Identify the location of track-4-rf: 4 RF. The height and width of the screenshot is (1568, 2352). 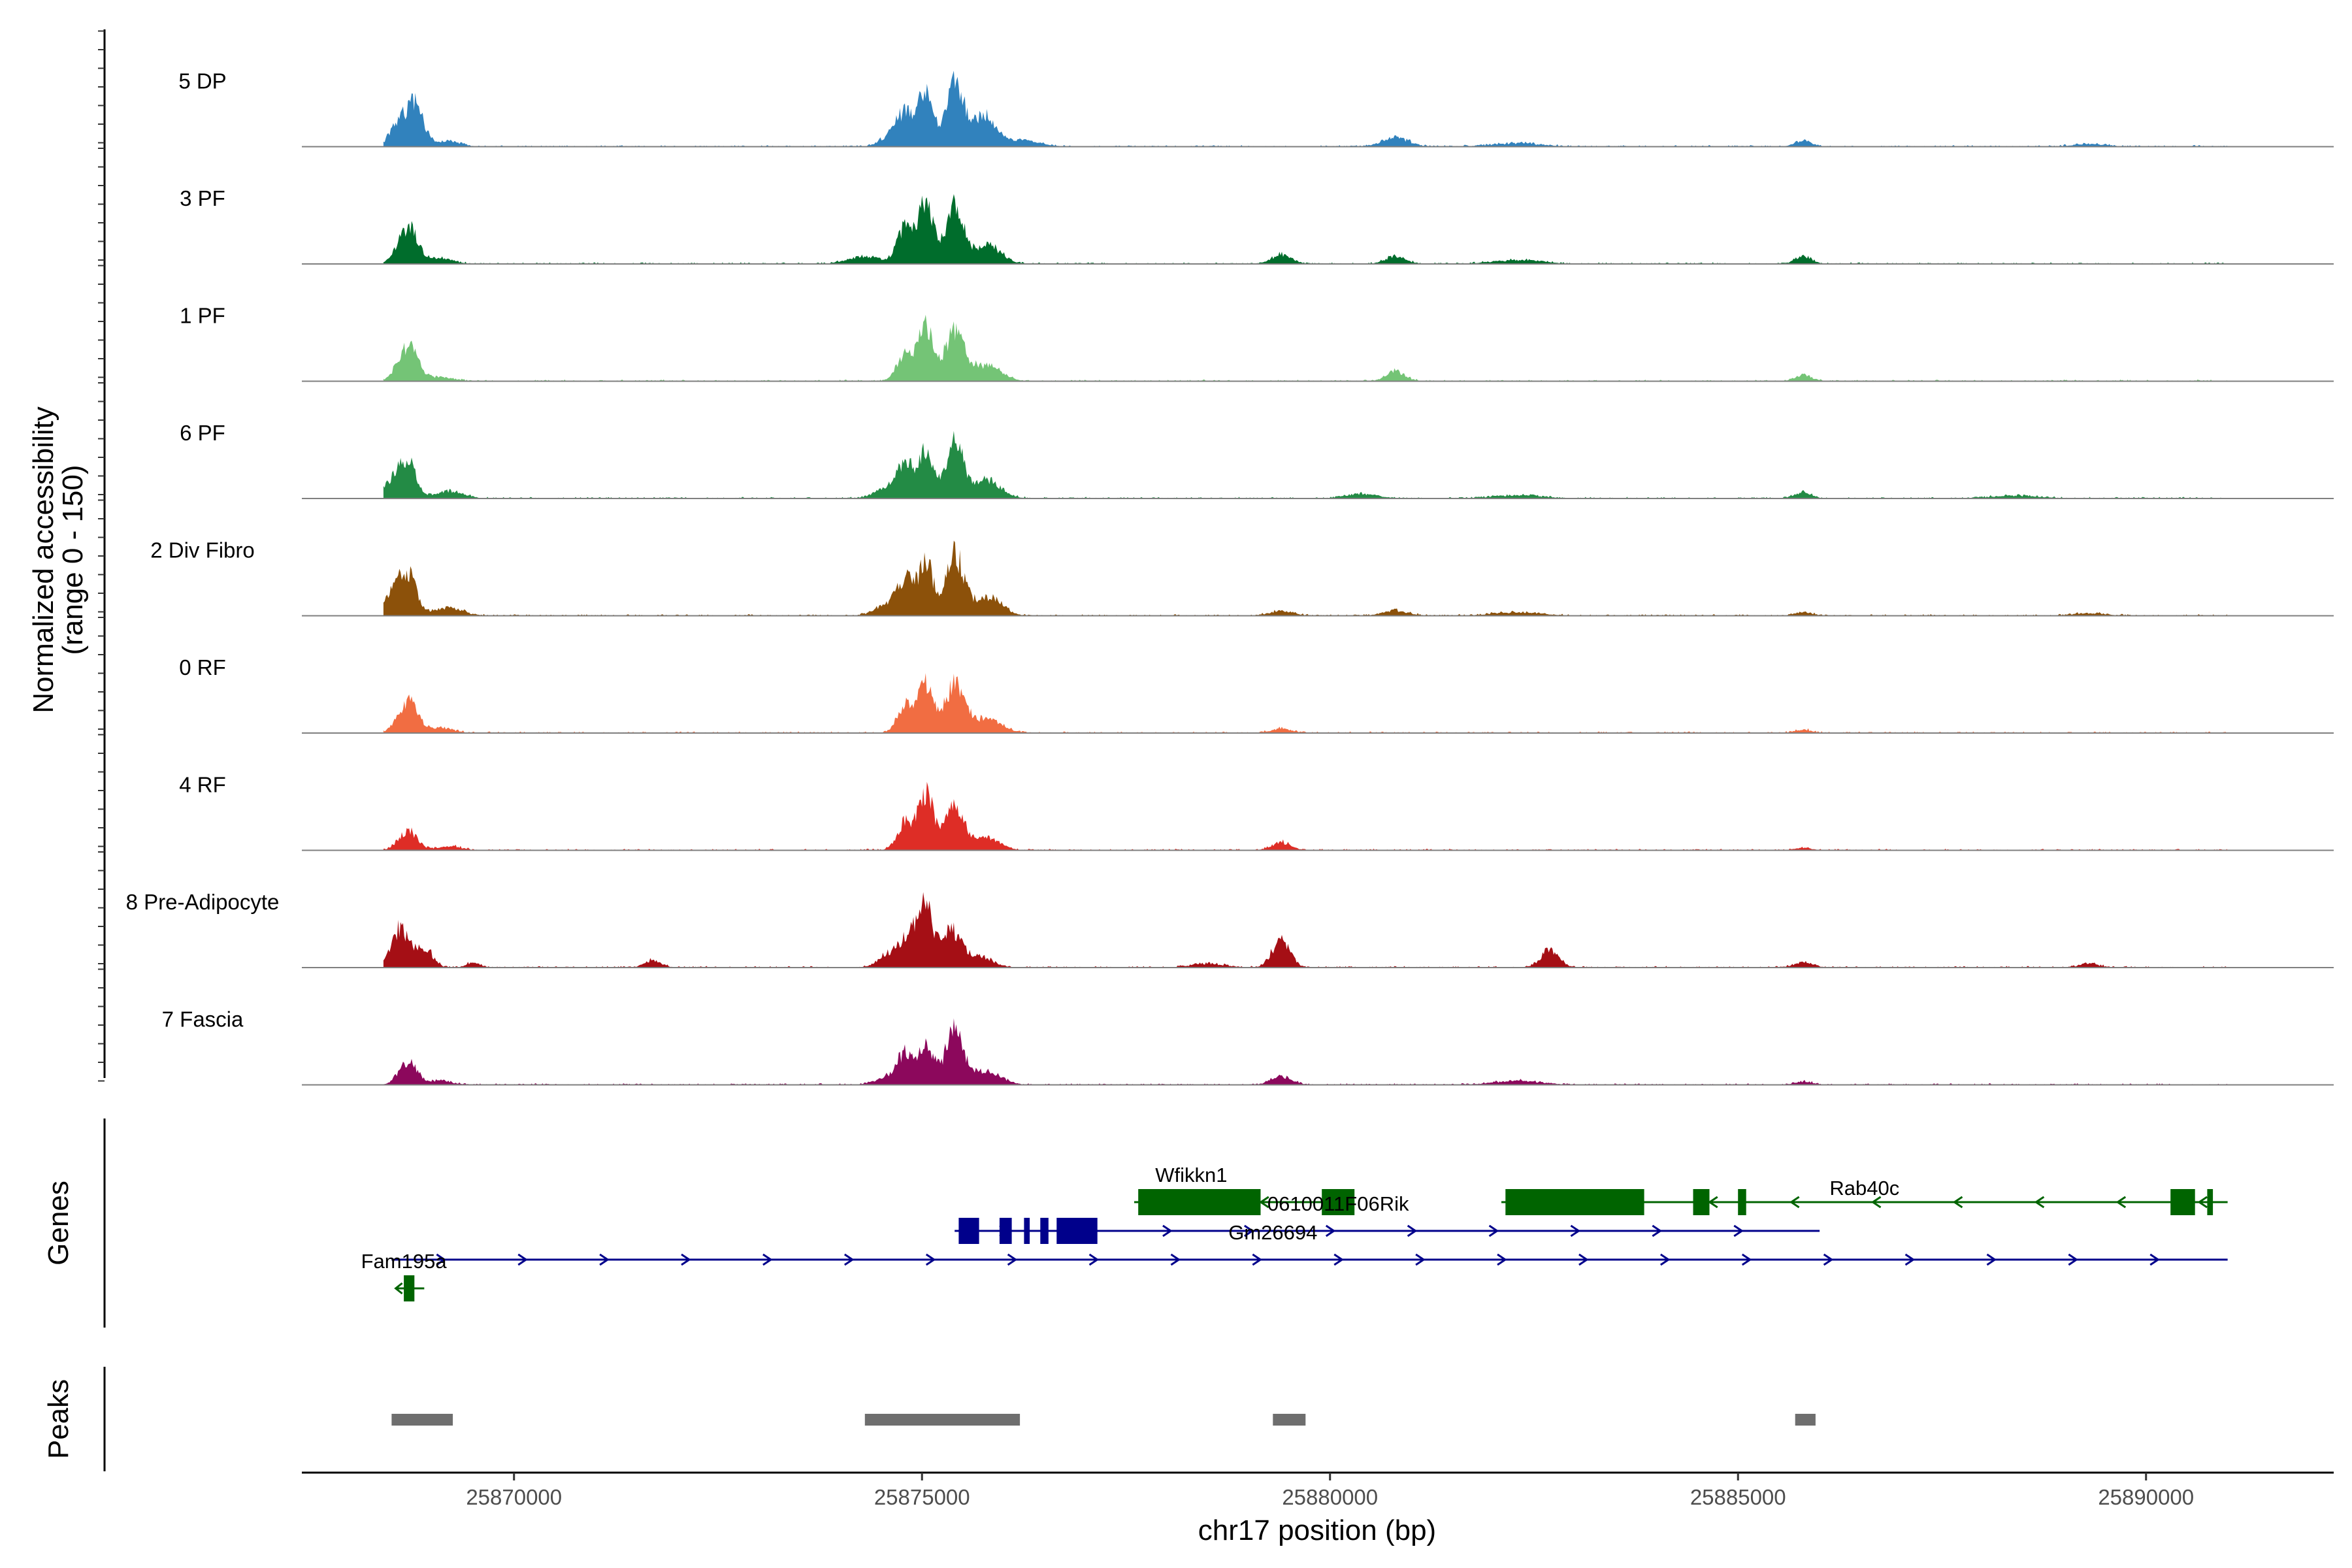
(1256, 812).